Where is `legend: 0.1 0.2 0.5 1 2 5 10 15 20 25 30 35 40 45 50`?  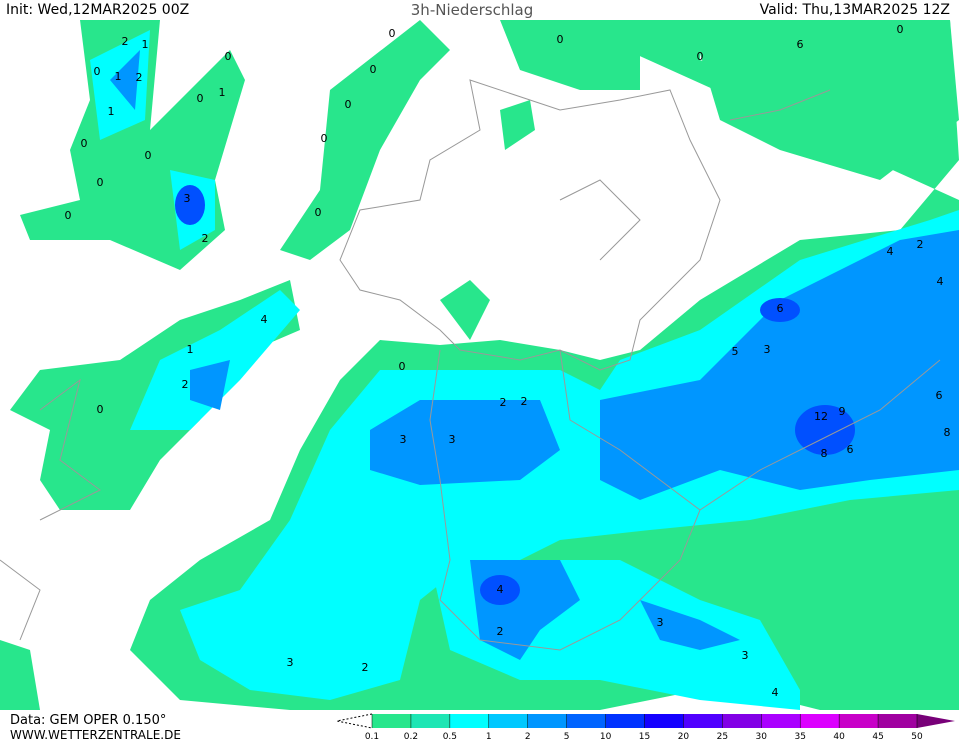
legend: 0.1 0.2 0.5 1 2 5 10 15 20 25 30 35 40 45 50 is located at coordinates (645, 727).